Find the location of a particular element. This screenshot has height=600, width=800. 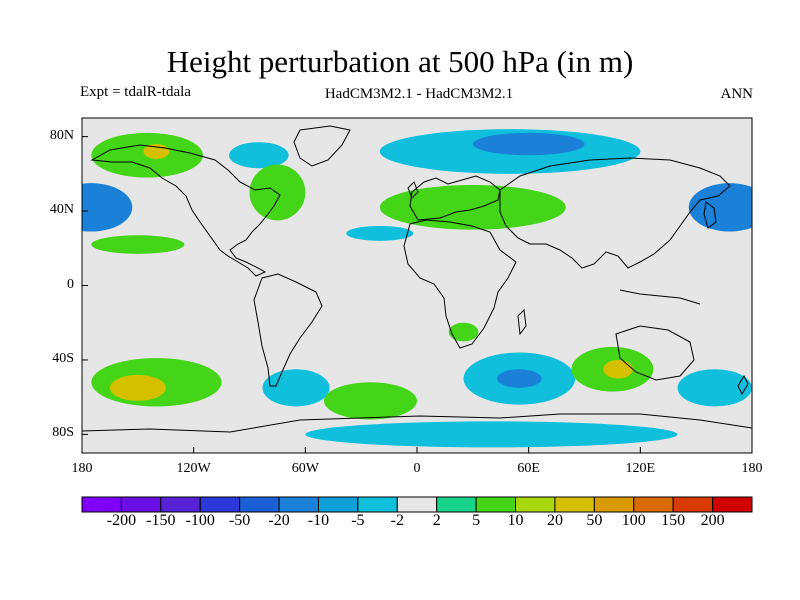

map-title: Height perturbation at 500 hPa (in m) is located at coordinates (400, 61).